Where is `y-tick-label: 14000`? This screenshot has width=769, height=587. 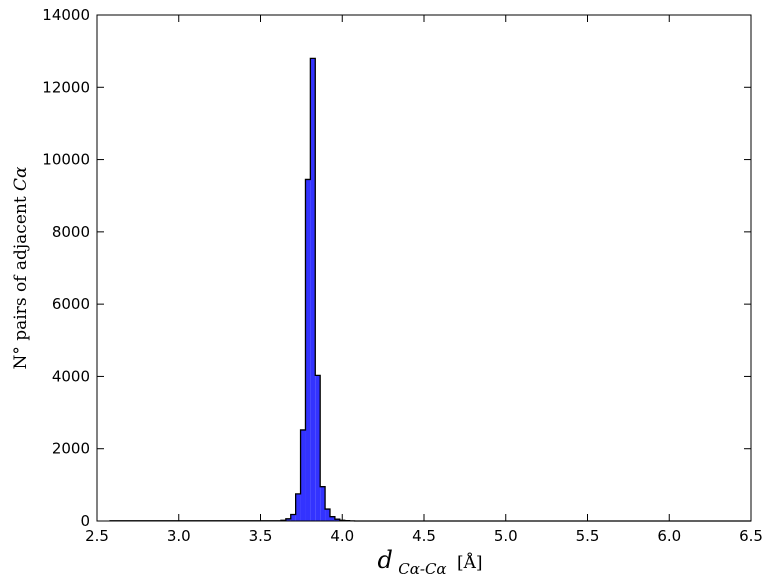
y-tick-label: 14000 is located at coordinates (66, 15).